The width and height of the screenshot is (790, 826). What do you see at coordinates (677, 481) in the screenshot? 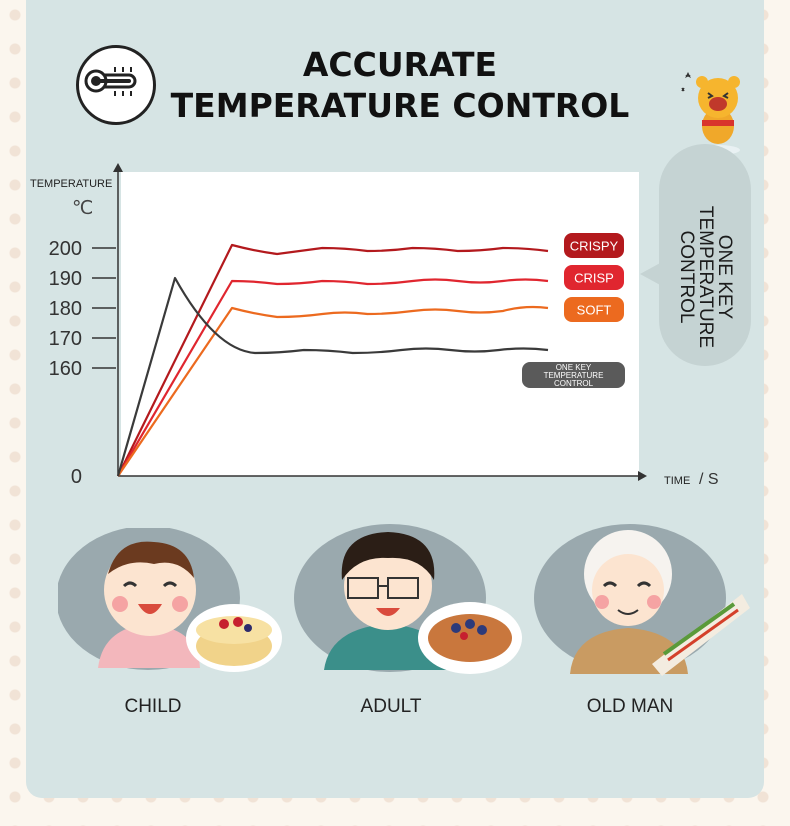
I see `x-axis-label: TIME` at bounding box center [677, 481].